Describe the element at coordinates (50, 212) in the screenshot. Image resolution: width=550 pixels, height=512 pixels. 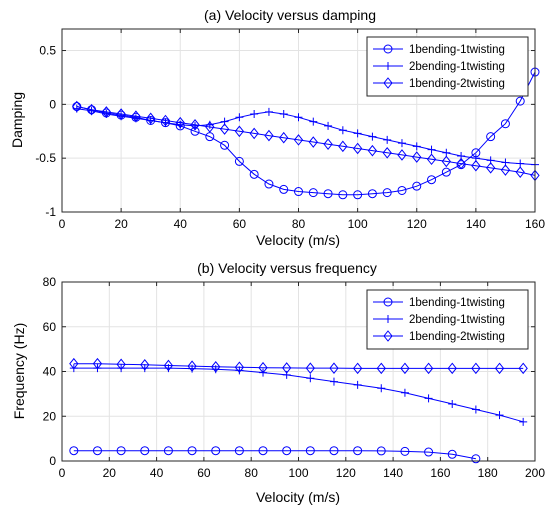
I see `y-tick-label: -1` at that location.